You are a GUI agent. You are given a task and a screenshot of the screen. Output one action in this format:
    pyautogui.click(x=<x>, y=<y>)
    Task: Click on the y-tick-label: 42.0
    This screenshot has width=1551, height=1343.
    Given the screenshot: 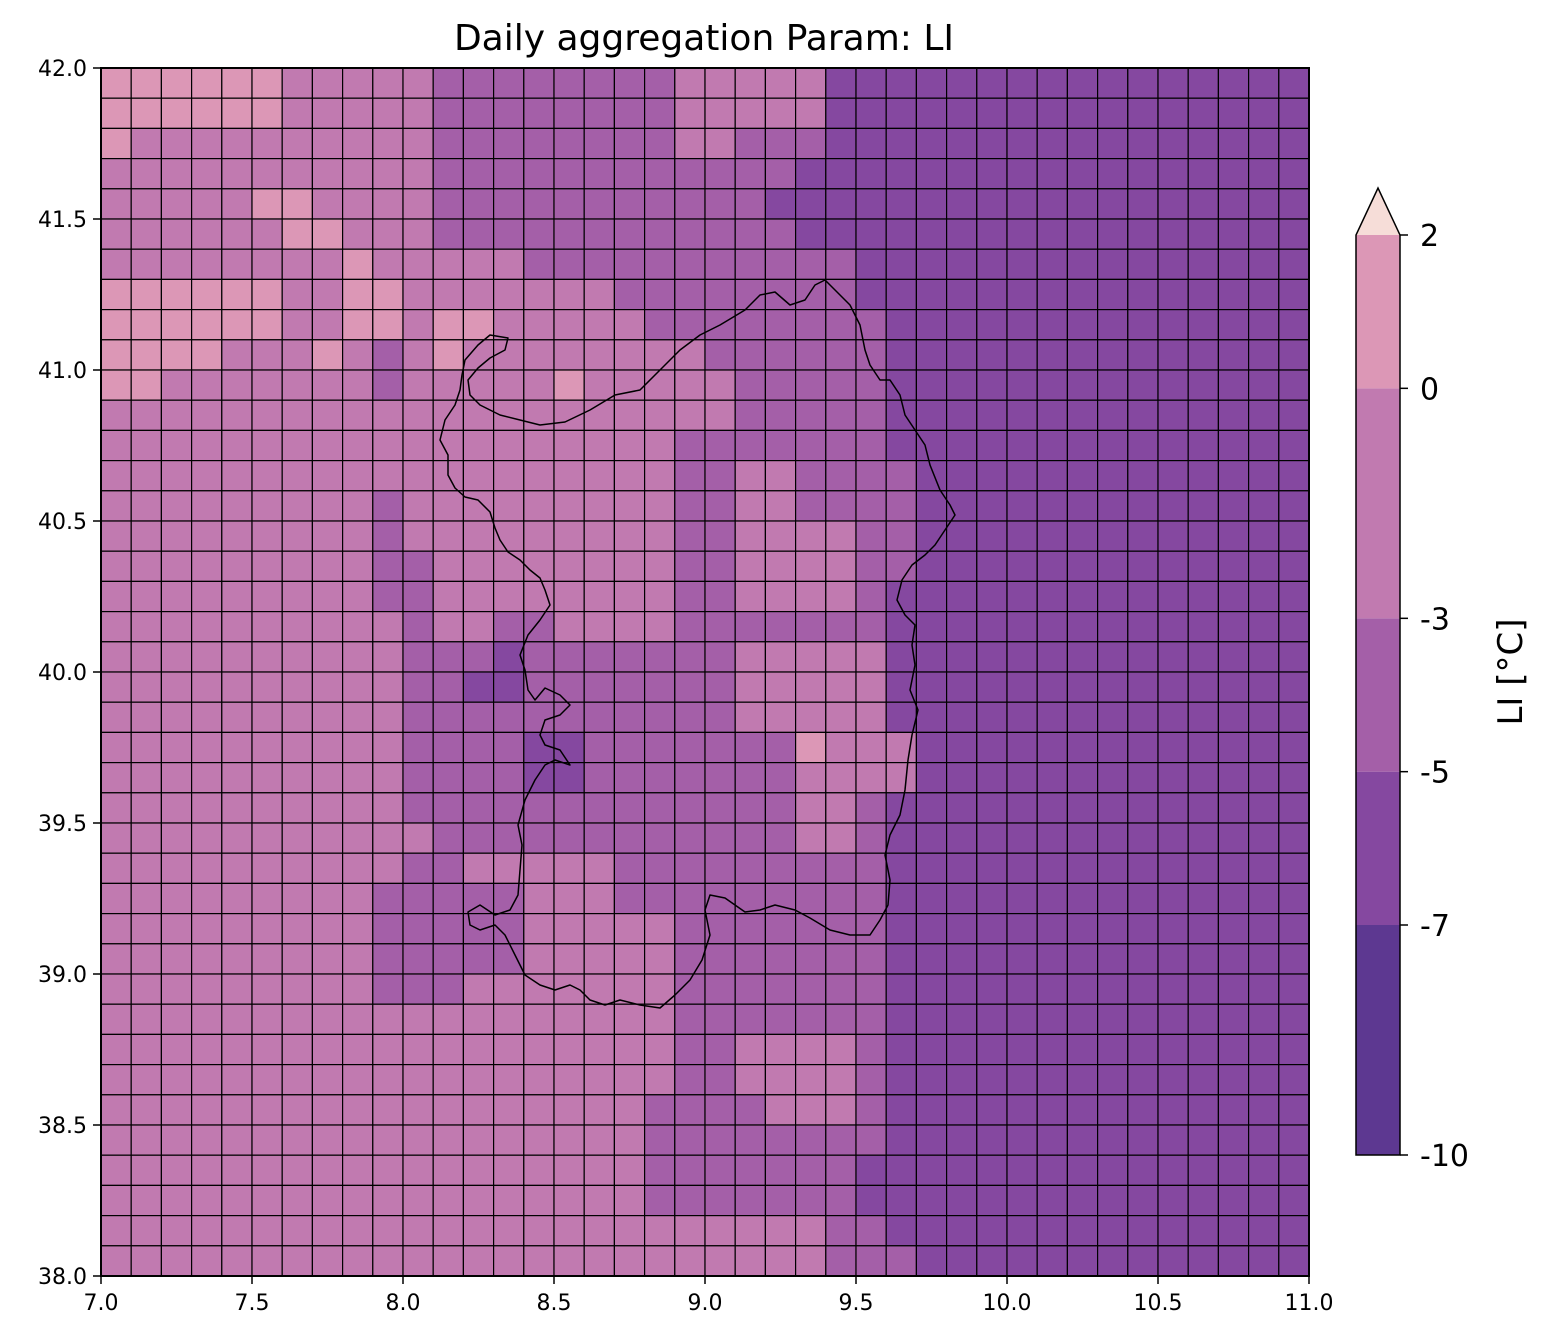 What is the action you would take?
    pyautogui.click(x=62, y=69)
    